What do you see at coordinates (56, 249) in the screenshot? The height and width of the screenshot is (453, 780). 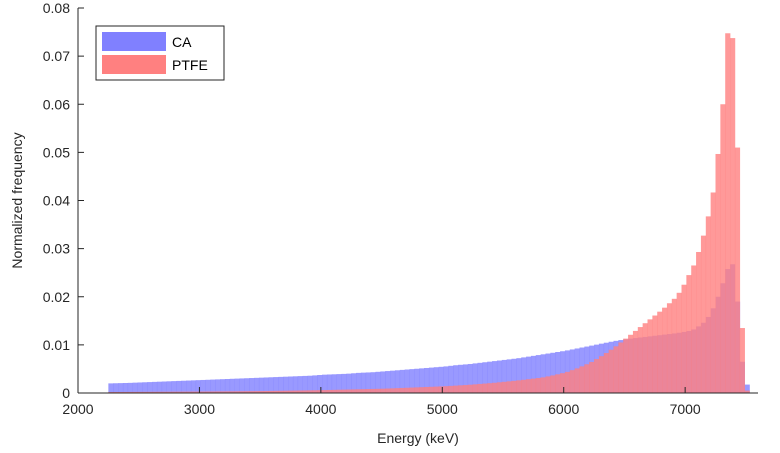 I see `y-tick-label: 0.03` at bounding box center [56, 249].